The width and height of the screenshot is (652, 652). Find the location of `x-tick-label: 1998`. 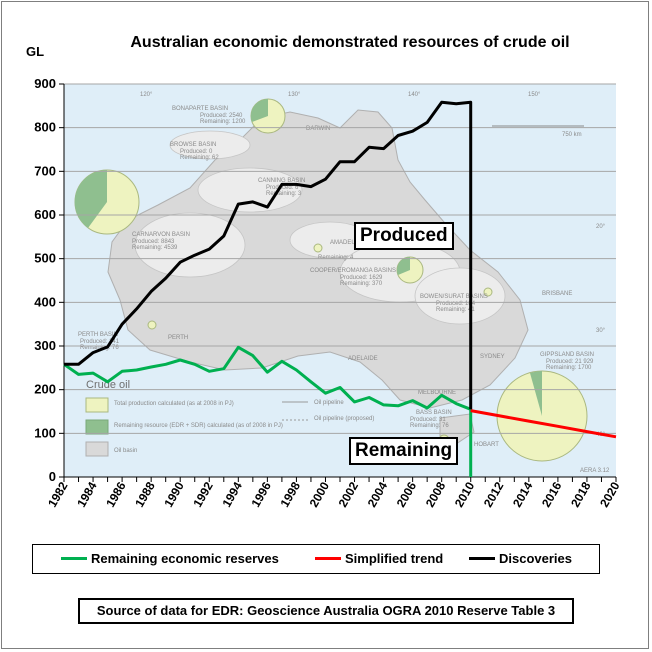

x-tick-label: 1998 is located at coordinates (291, 494).